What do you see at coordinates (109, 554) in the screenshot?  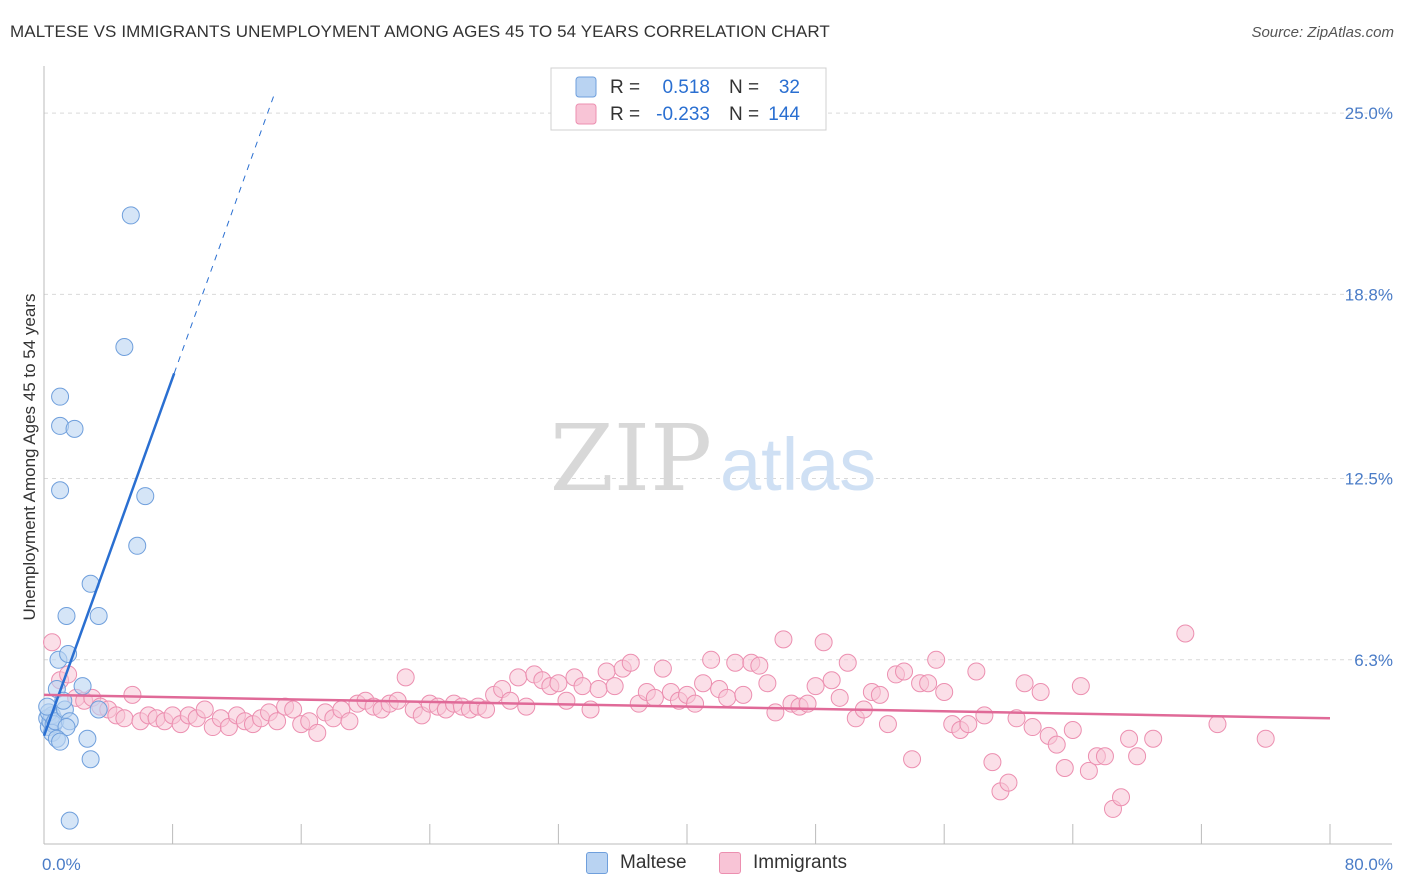 I see `maltese-trend-line` at bounding box center [109, 554].